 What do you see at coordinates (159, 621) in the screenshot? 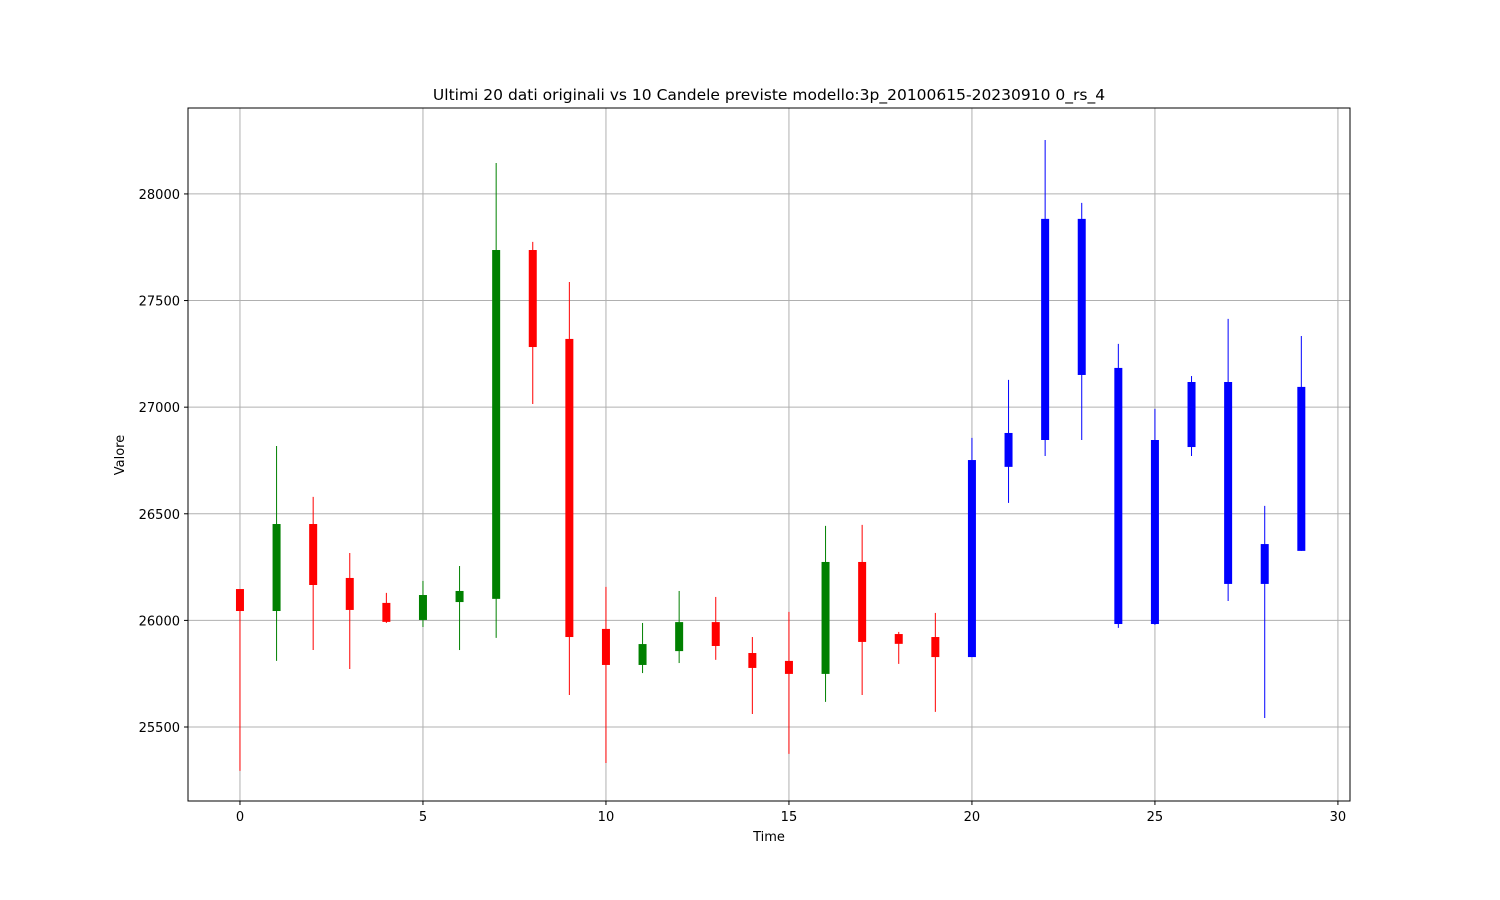
I see `y-tick-label: 26000` at bounding box center [159, 621].